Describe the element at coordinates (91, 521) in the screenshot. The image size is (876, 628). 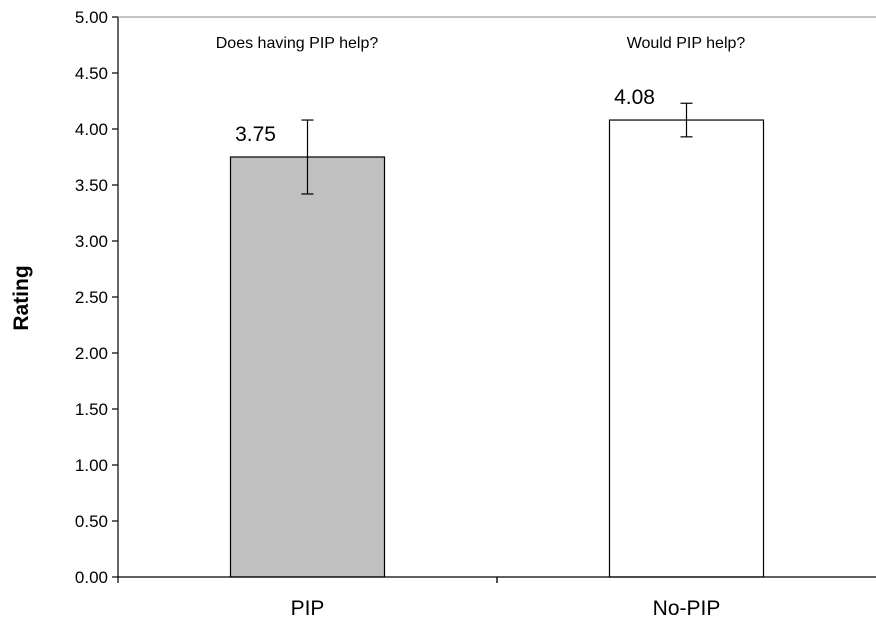
I see `y-tick-label: 0.50` at that location.